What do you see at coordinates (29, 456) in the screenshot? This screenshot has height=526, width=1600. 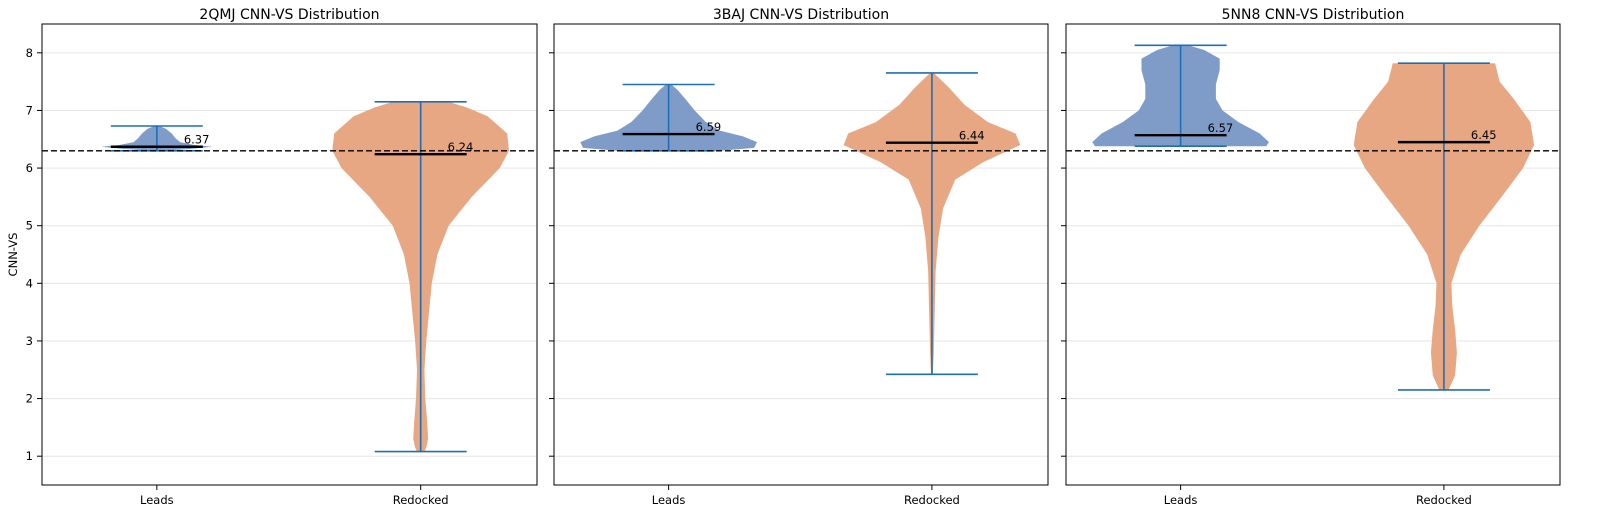 I see `y-tick-label: 1` at bounding box center [29, 456].